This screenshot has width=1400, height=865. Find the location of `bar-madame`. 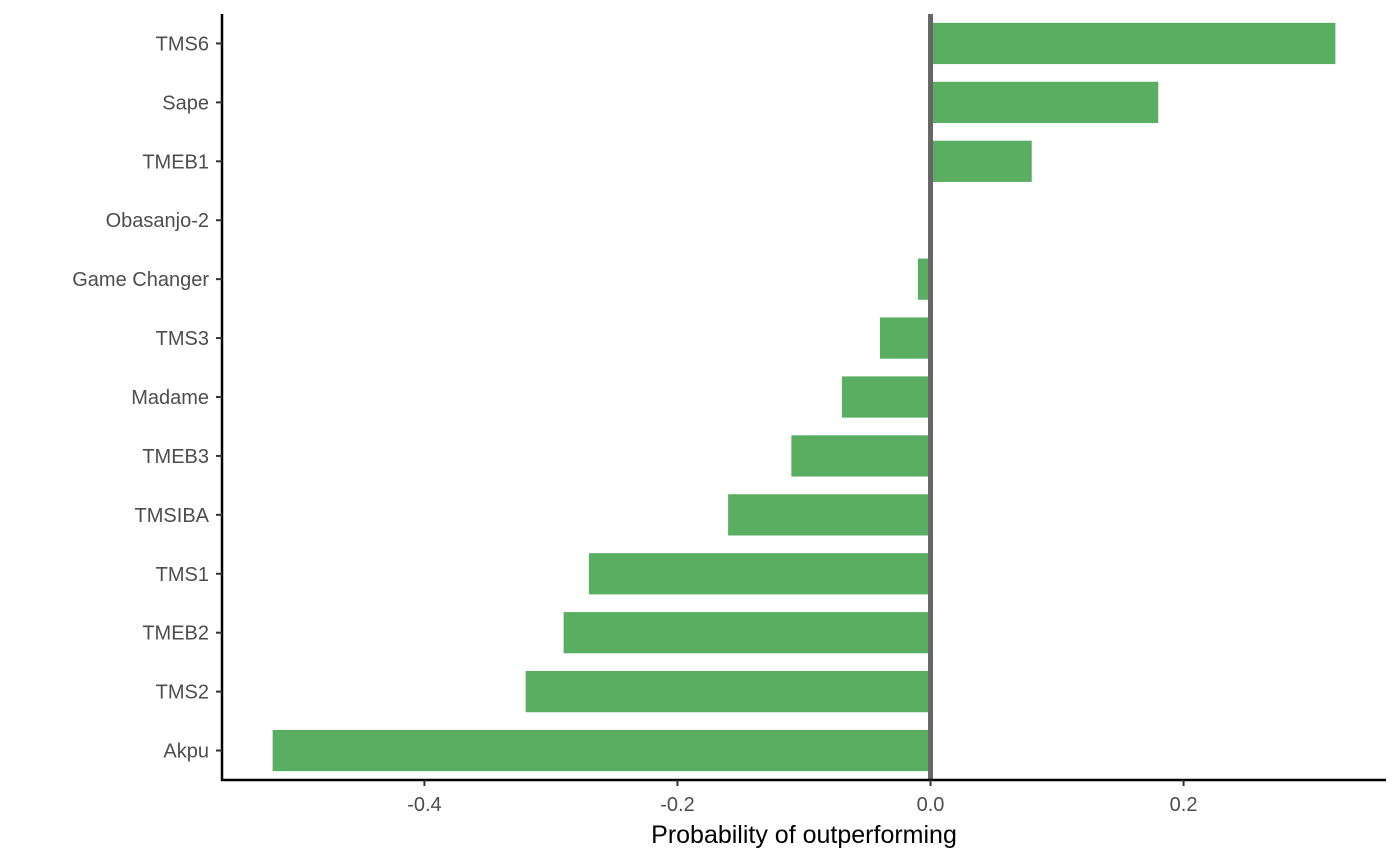

bar-madame is located at coordinates (886, 397).